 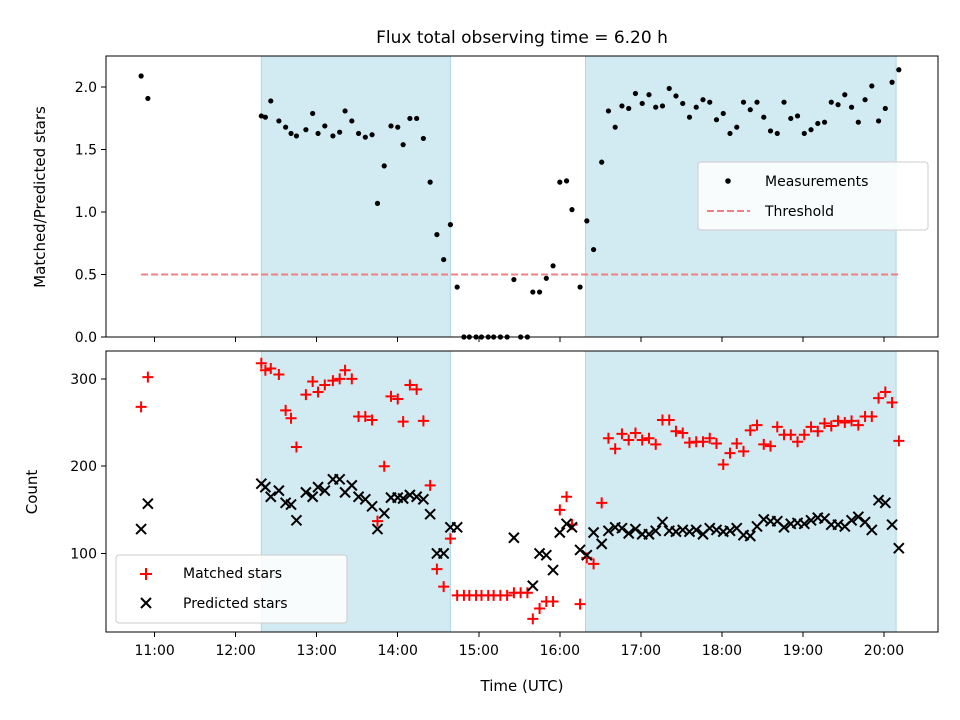 What do you see at coordinates (522, 686) in the screenshot?
I see `x-axis-label: Time (UTC)` at bounding box center [522, 686].